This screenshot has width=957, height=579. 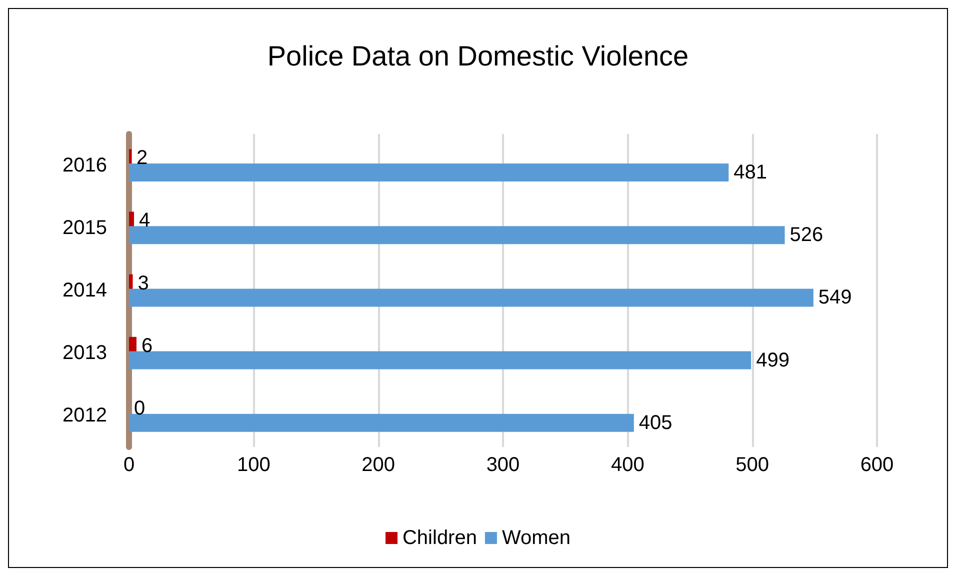 What do you see at coordinates (84, 165) in the screenshot?
I see `y-tick-label: 2016` at bounding box center [84, 165].